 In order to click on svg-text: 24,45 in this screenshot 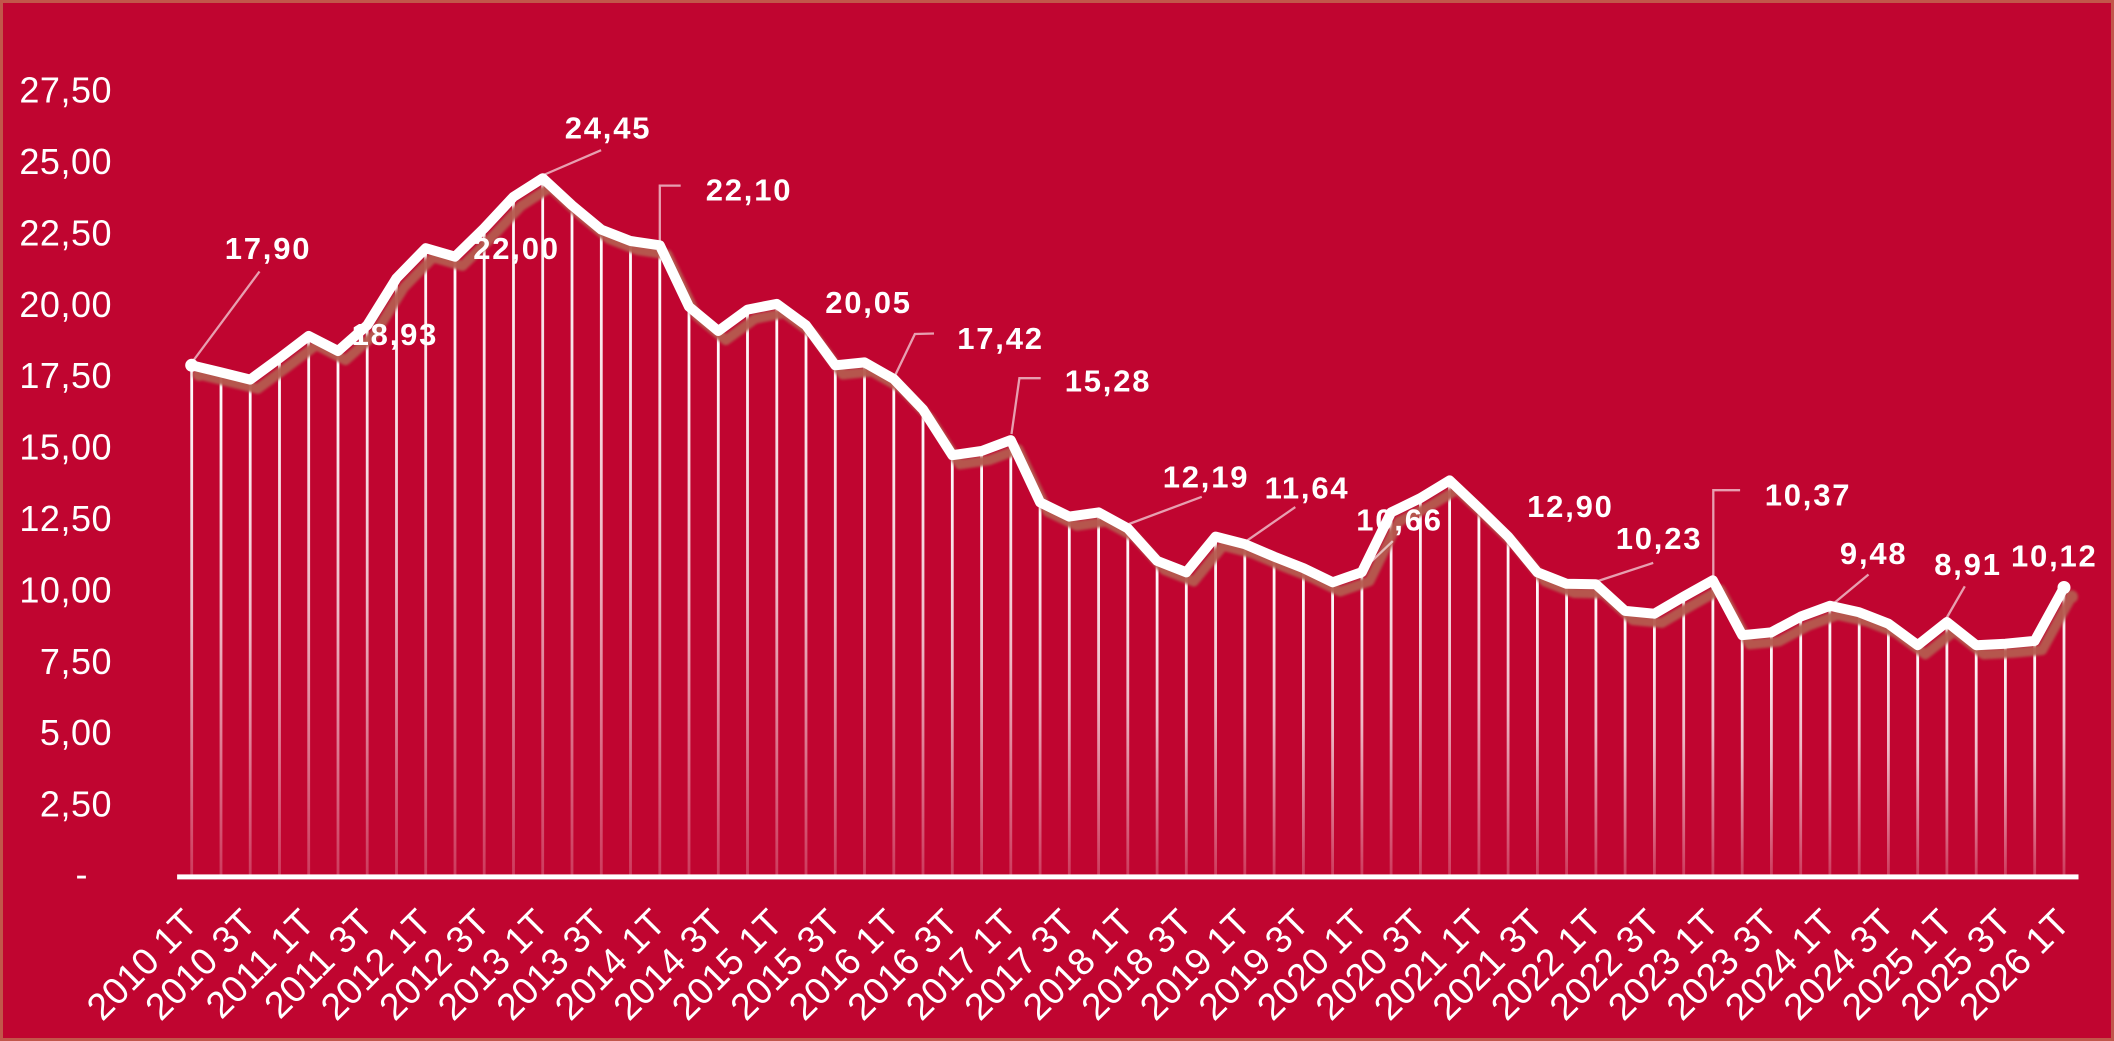, I will do `click(608, 128)`.